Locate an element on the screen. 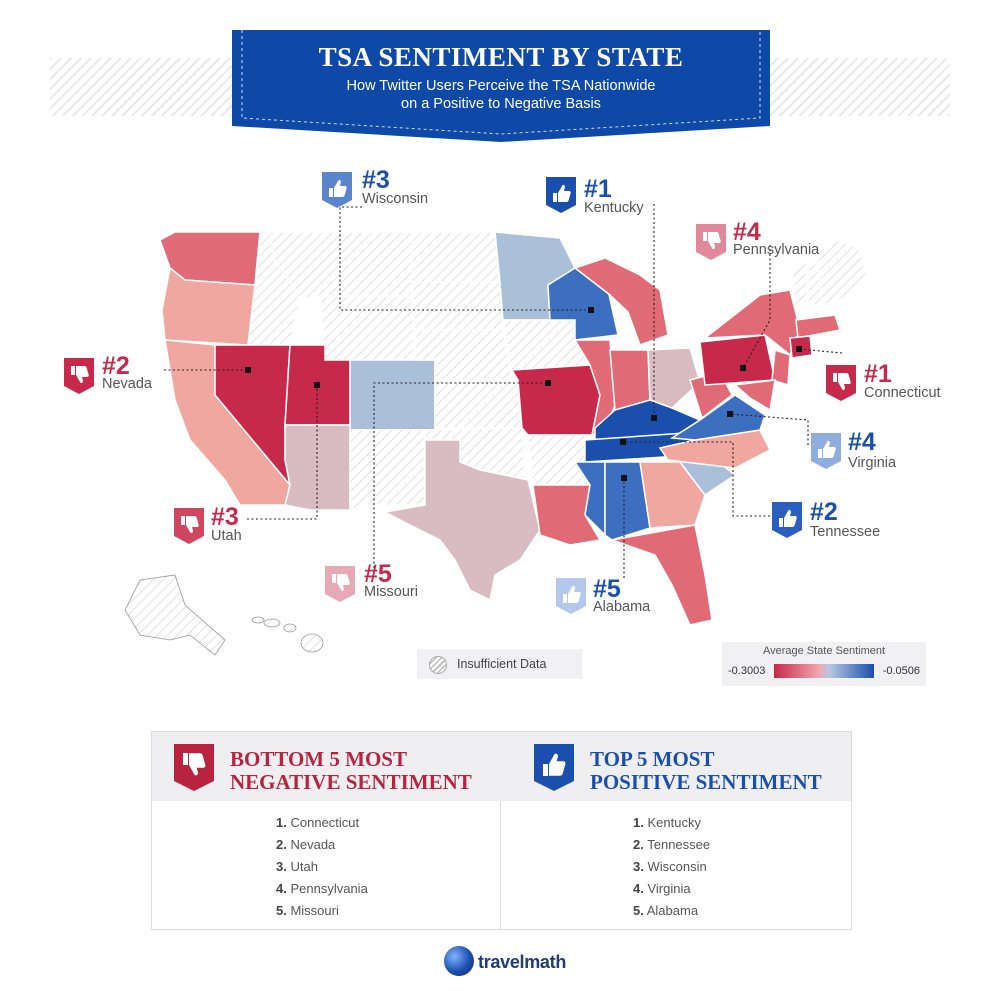 Image resolution: width=1001 pixels, height=991 pixels. state-maine is located at coordinates (843, 271).